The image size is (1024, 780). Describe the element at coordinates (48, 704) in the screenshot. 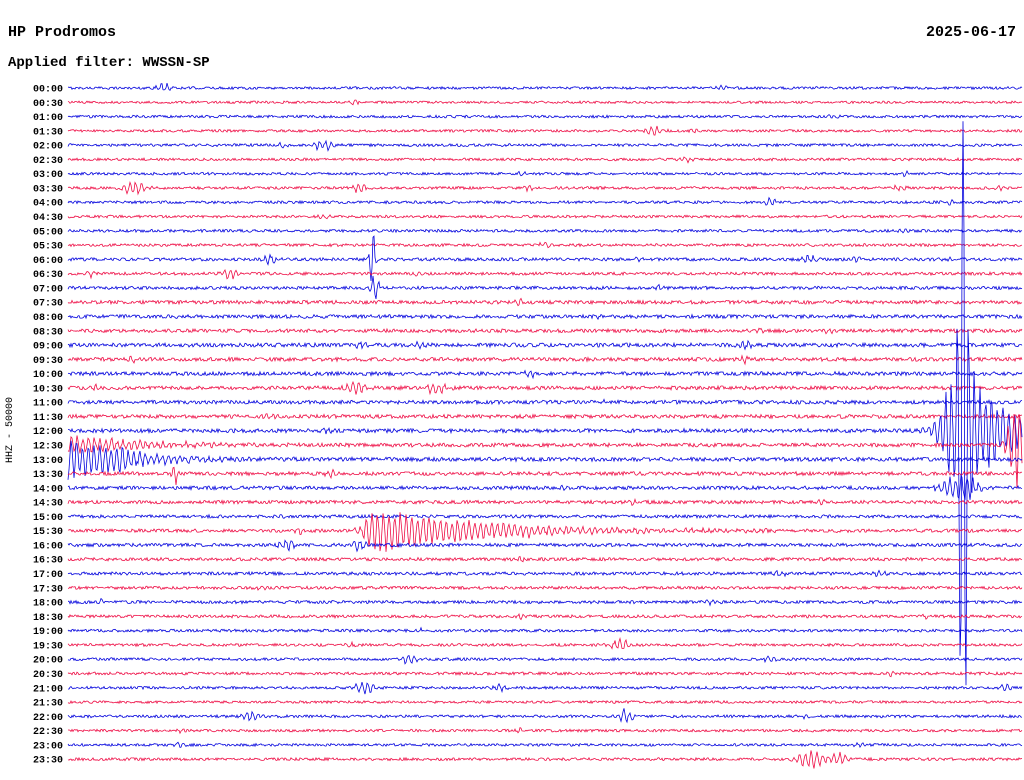

I see `trace-time-label: 21:30` at that location.